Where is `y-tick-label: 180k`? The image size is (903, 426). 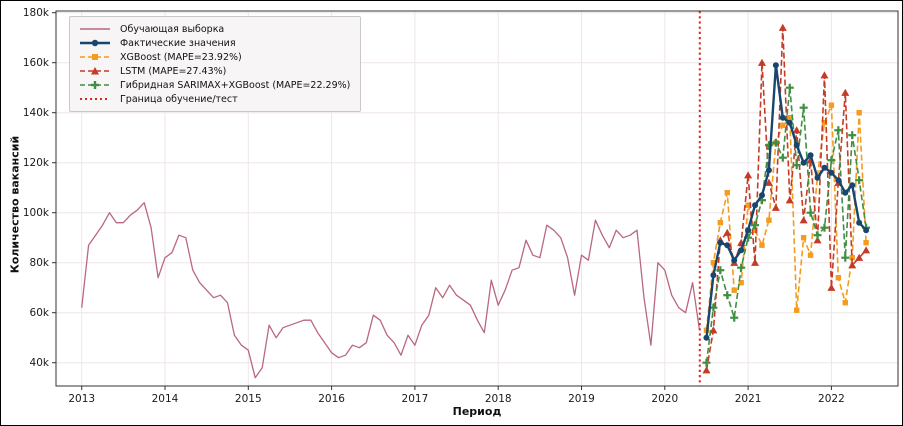 y-tick-label: 180k is located at coordinates (36, 13).